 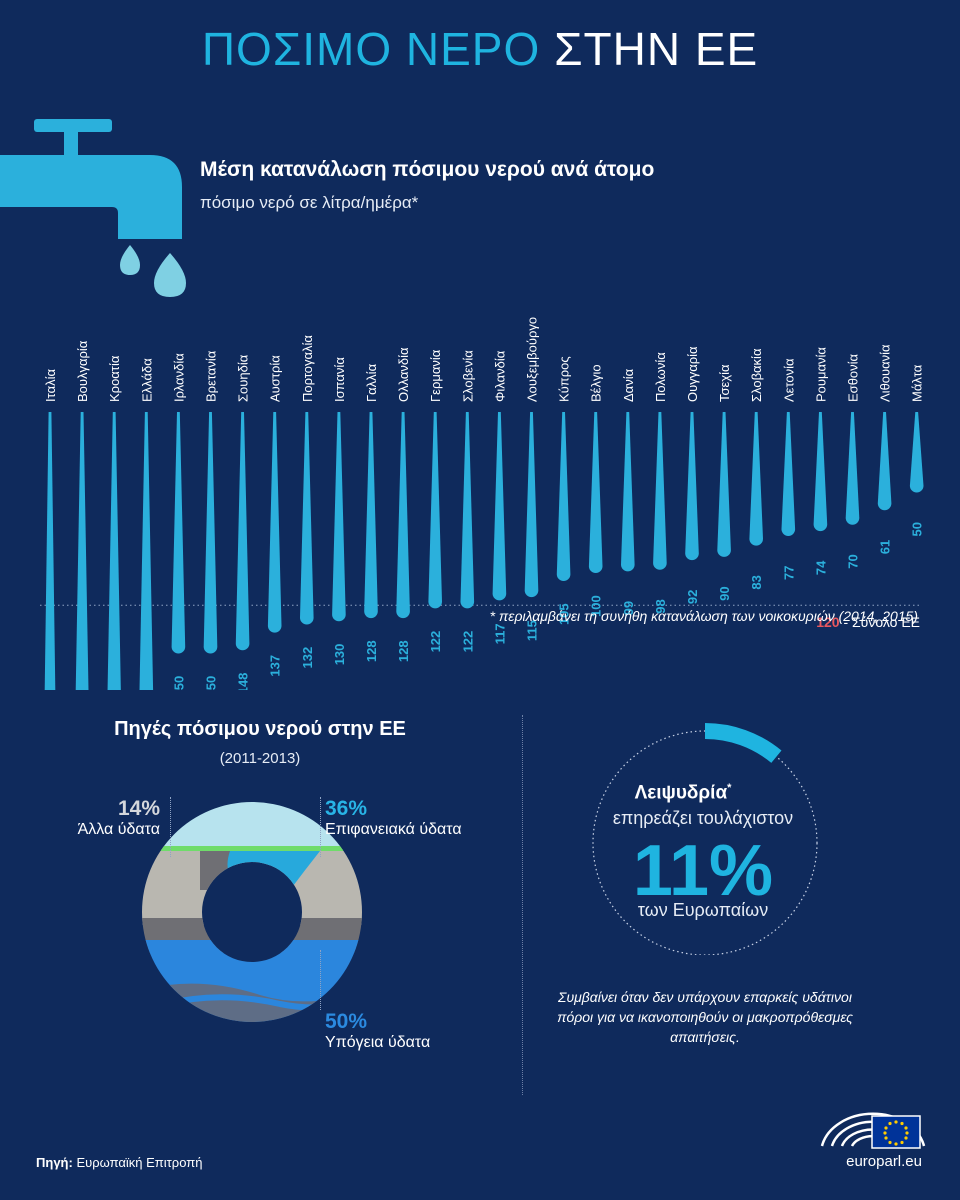 I want to click on value-label: 50, so click(x=917, y=529).